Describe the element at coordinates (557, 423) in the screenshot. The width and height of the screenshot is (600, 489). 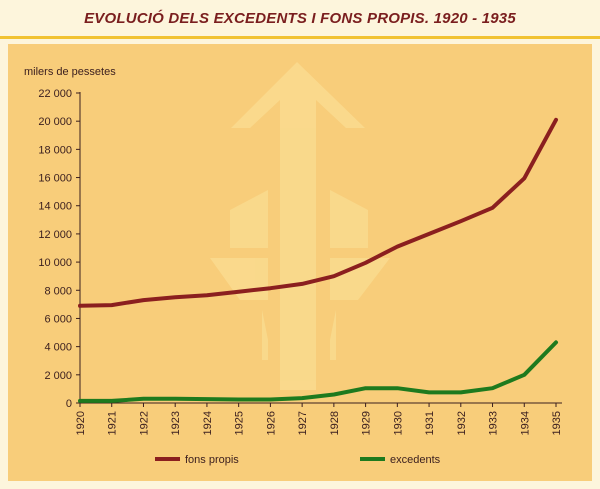
I see `x-tick-label: 1935` at that location.